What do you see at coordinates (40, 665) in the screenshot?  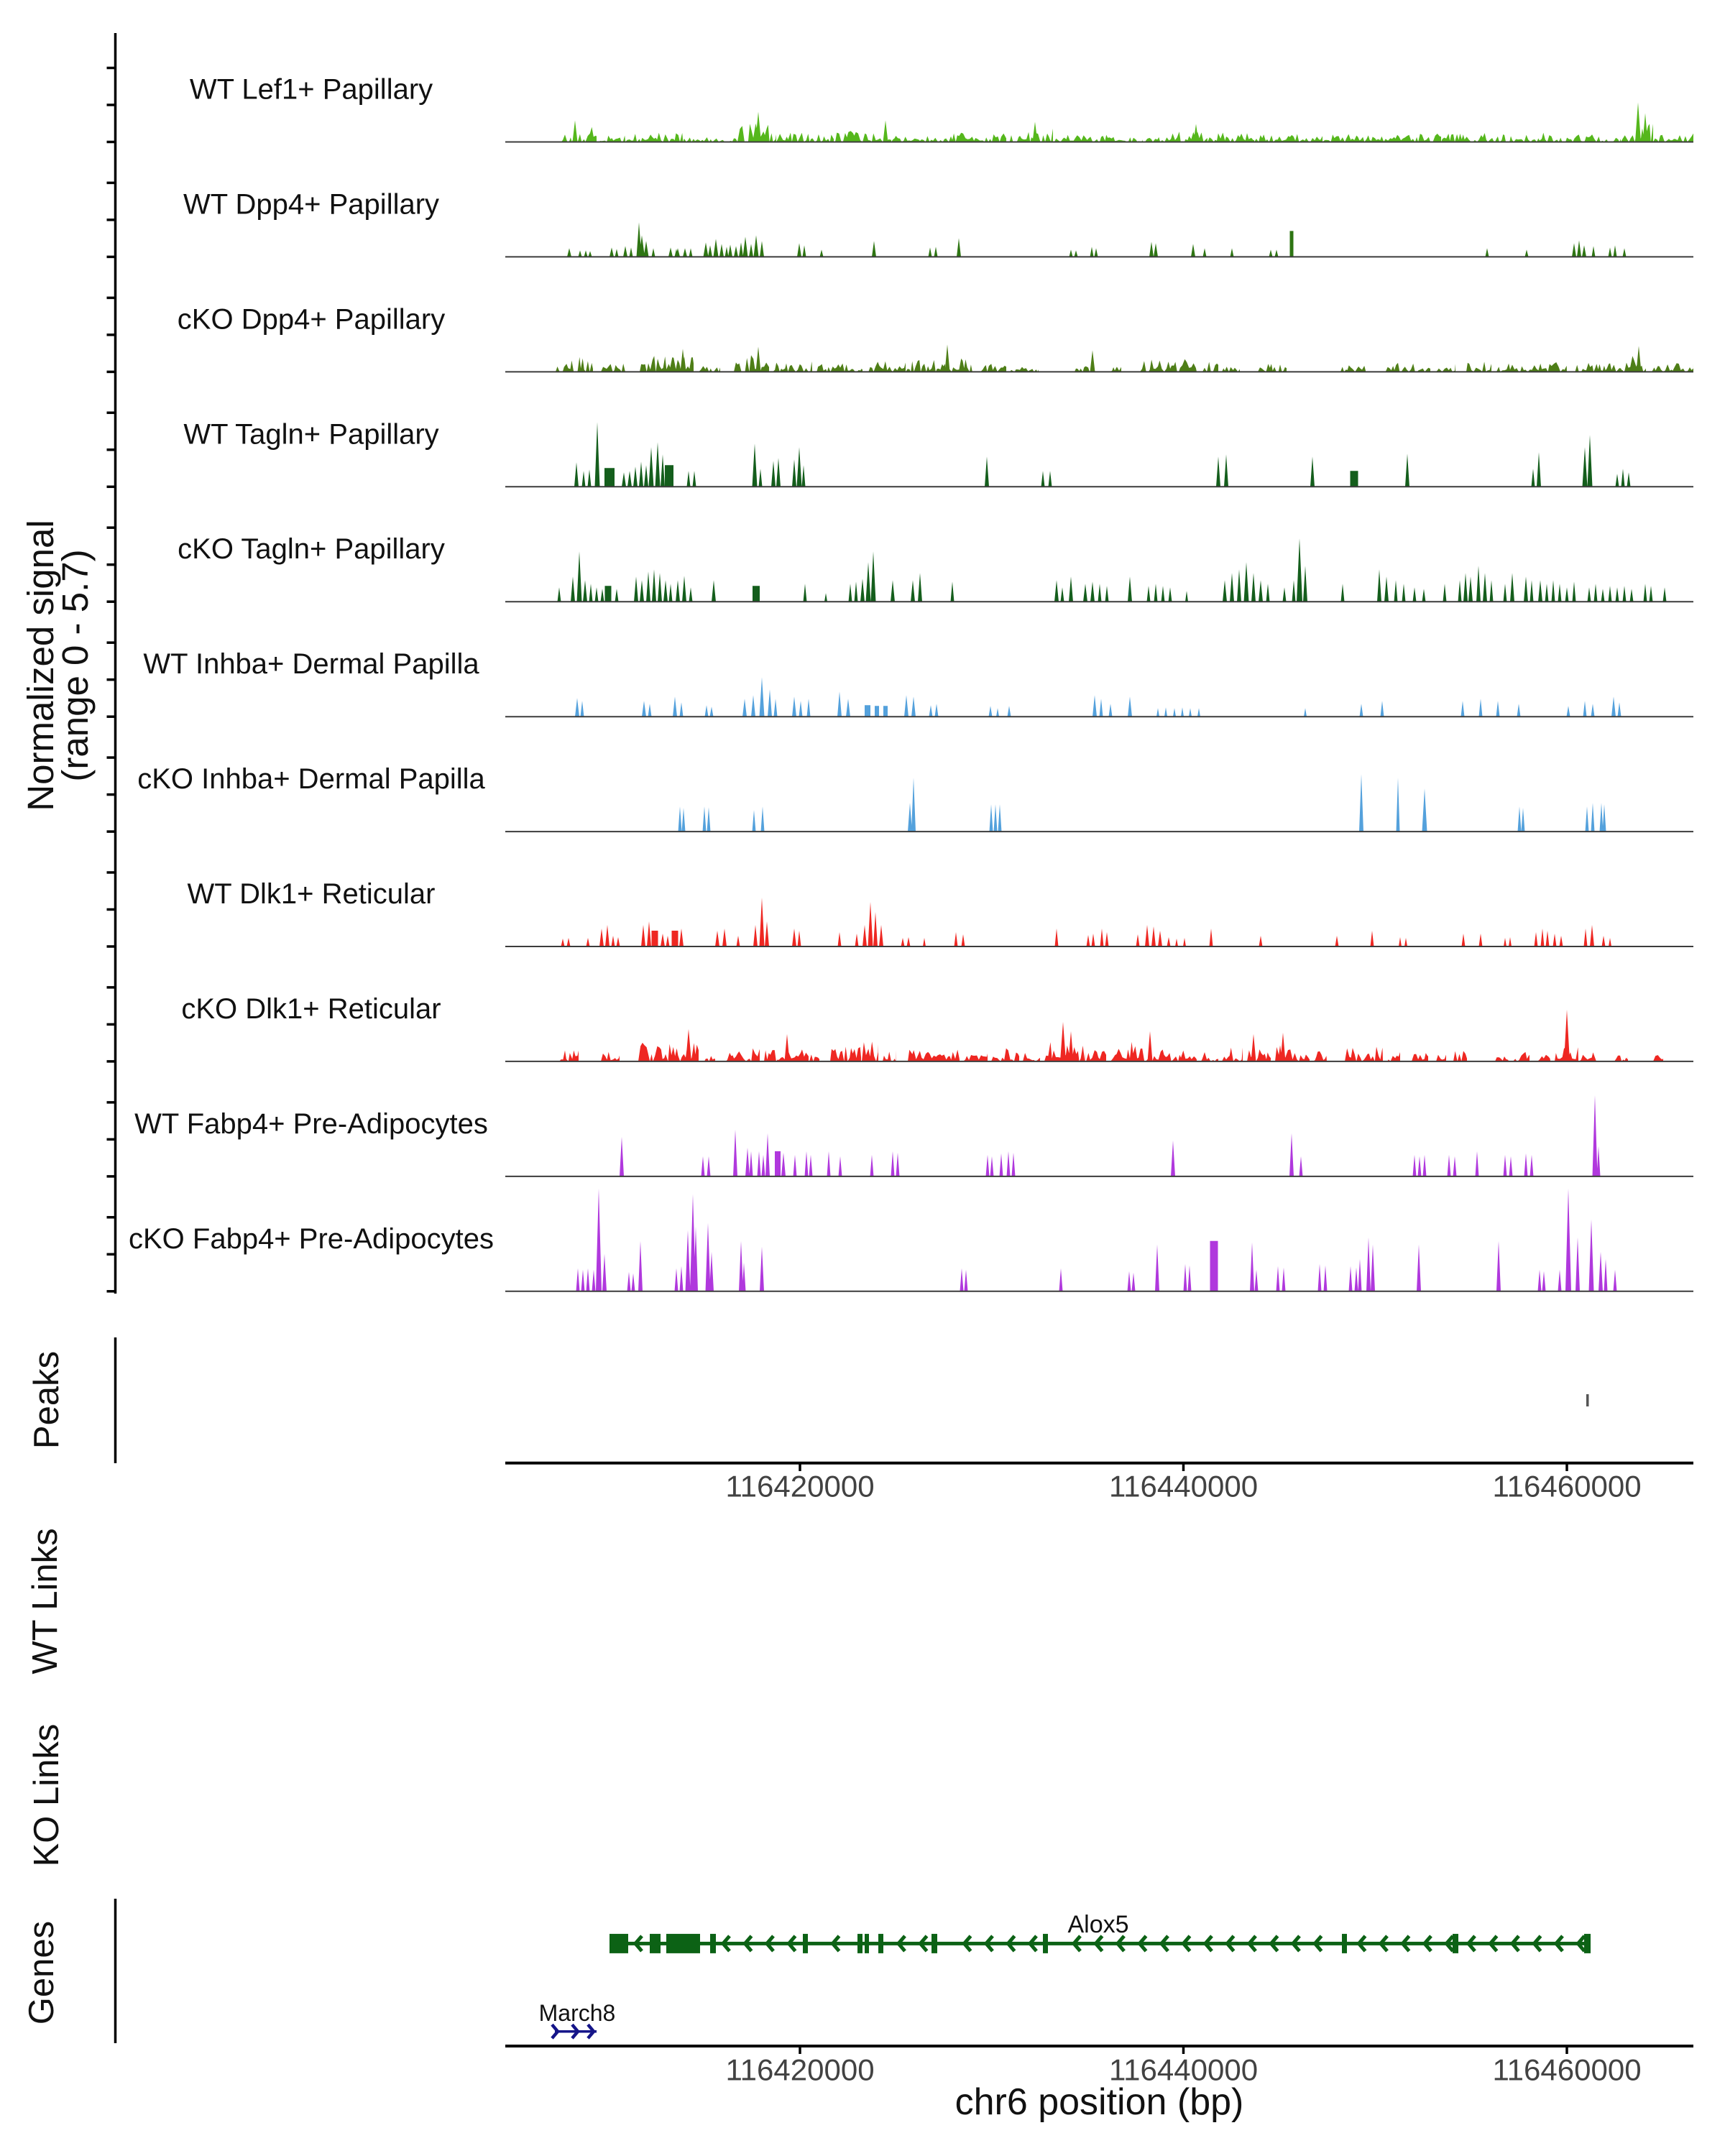 I see `svg-text: Normalized signal` at bounding box center [40, 665].